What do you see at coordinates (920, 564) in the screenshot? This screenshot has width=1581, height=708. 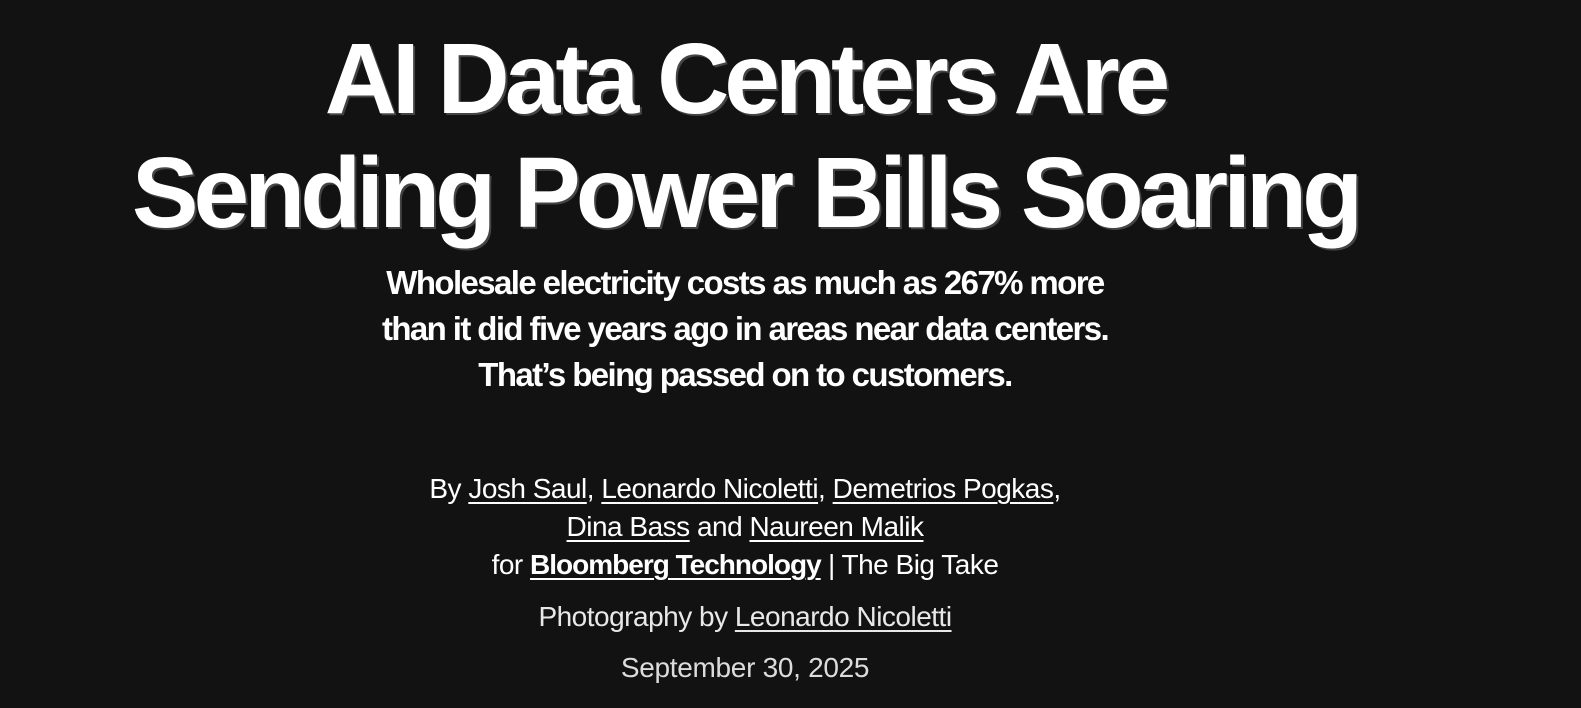 I see `section-label: The Big Take` at bounding box center [920, 564].